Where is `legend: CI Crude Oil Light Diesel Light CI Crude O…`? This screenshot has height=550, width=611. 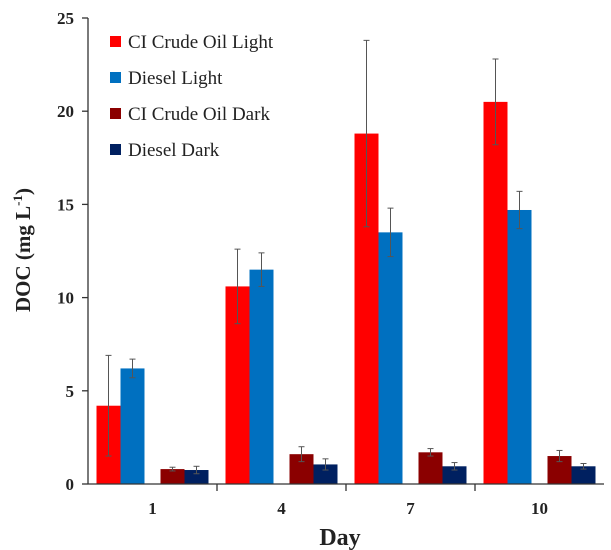 legend: CI Crude Oil Light Diesel Light CI Crude O… is located at coordinates (192, 96).